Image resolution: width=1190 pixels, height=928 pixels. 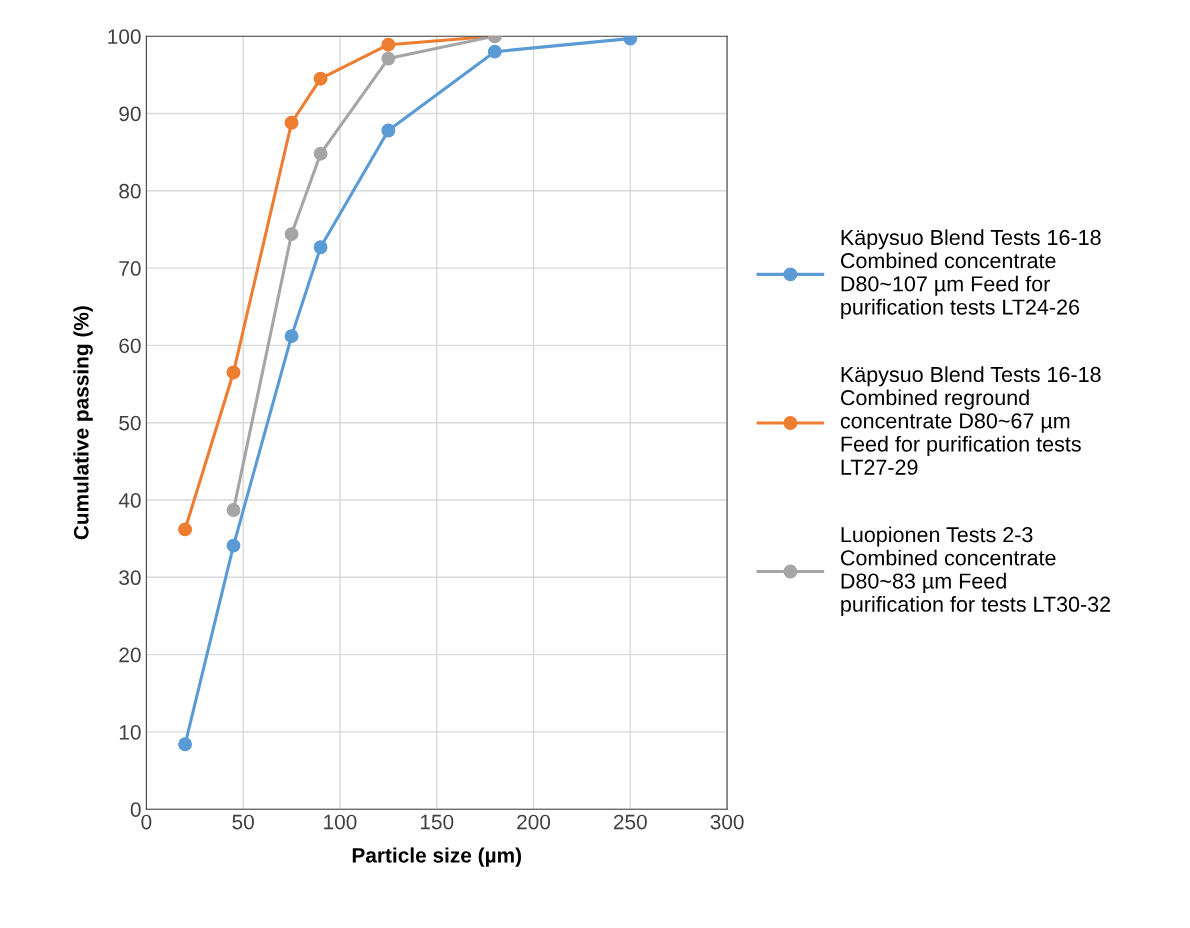 I want to click on y-tick-label: 10, so click(x=130, y=732).